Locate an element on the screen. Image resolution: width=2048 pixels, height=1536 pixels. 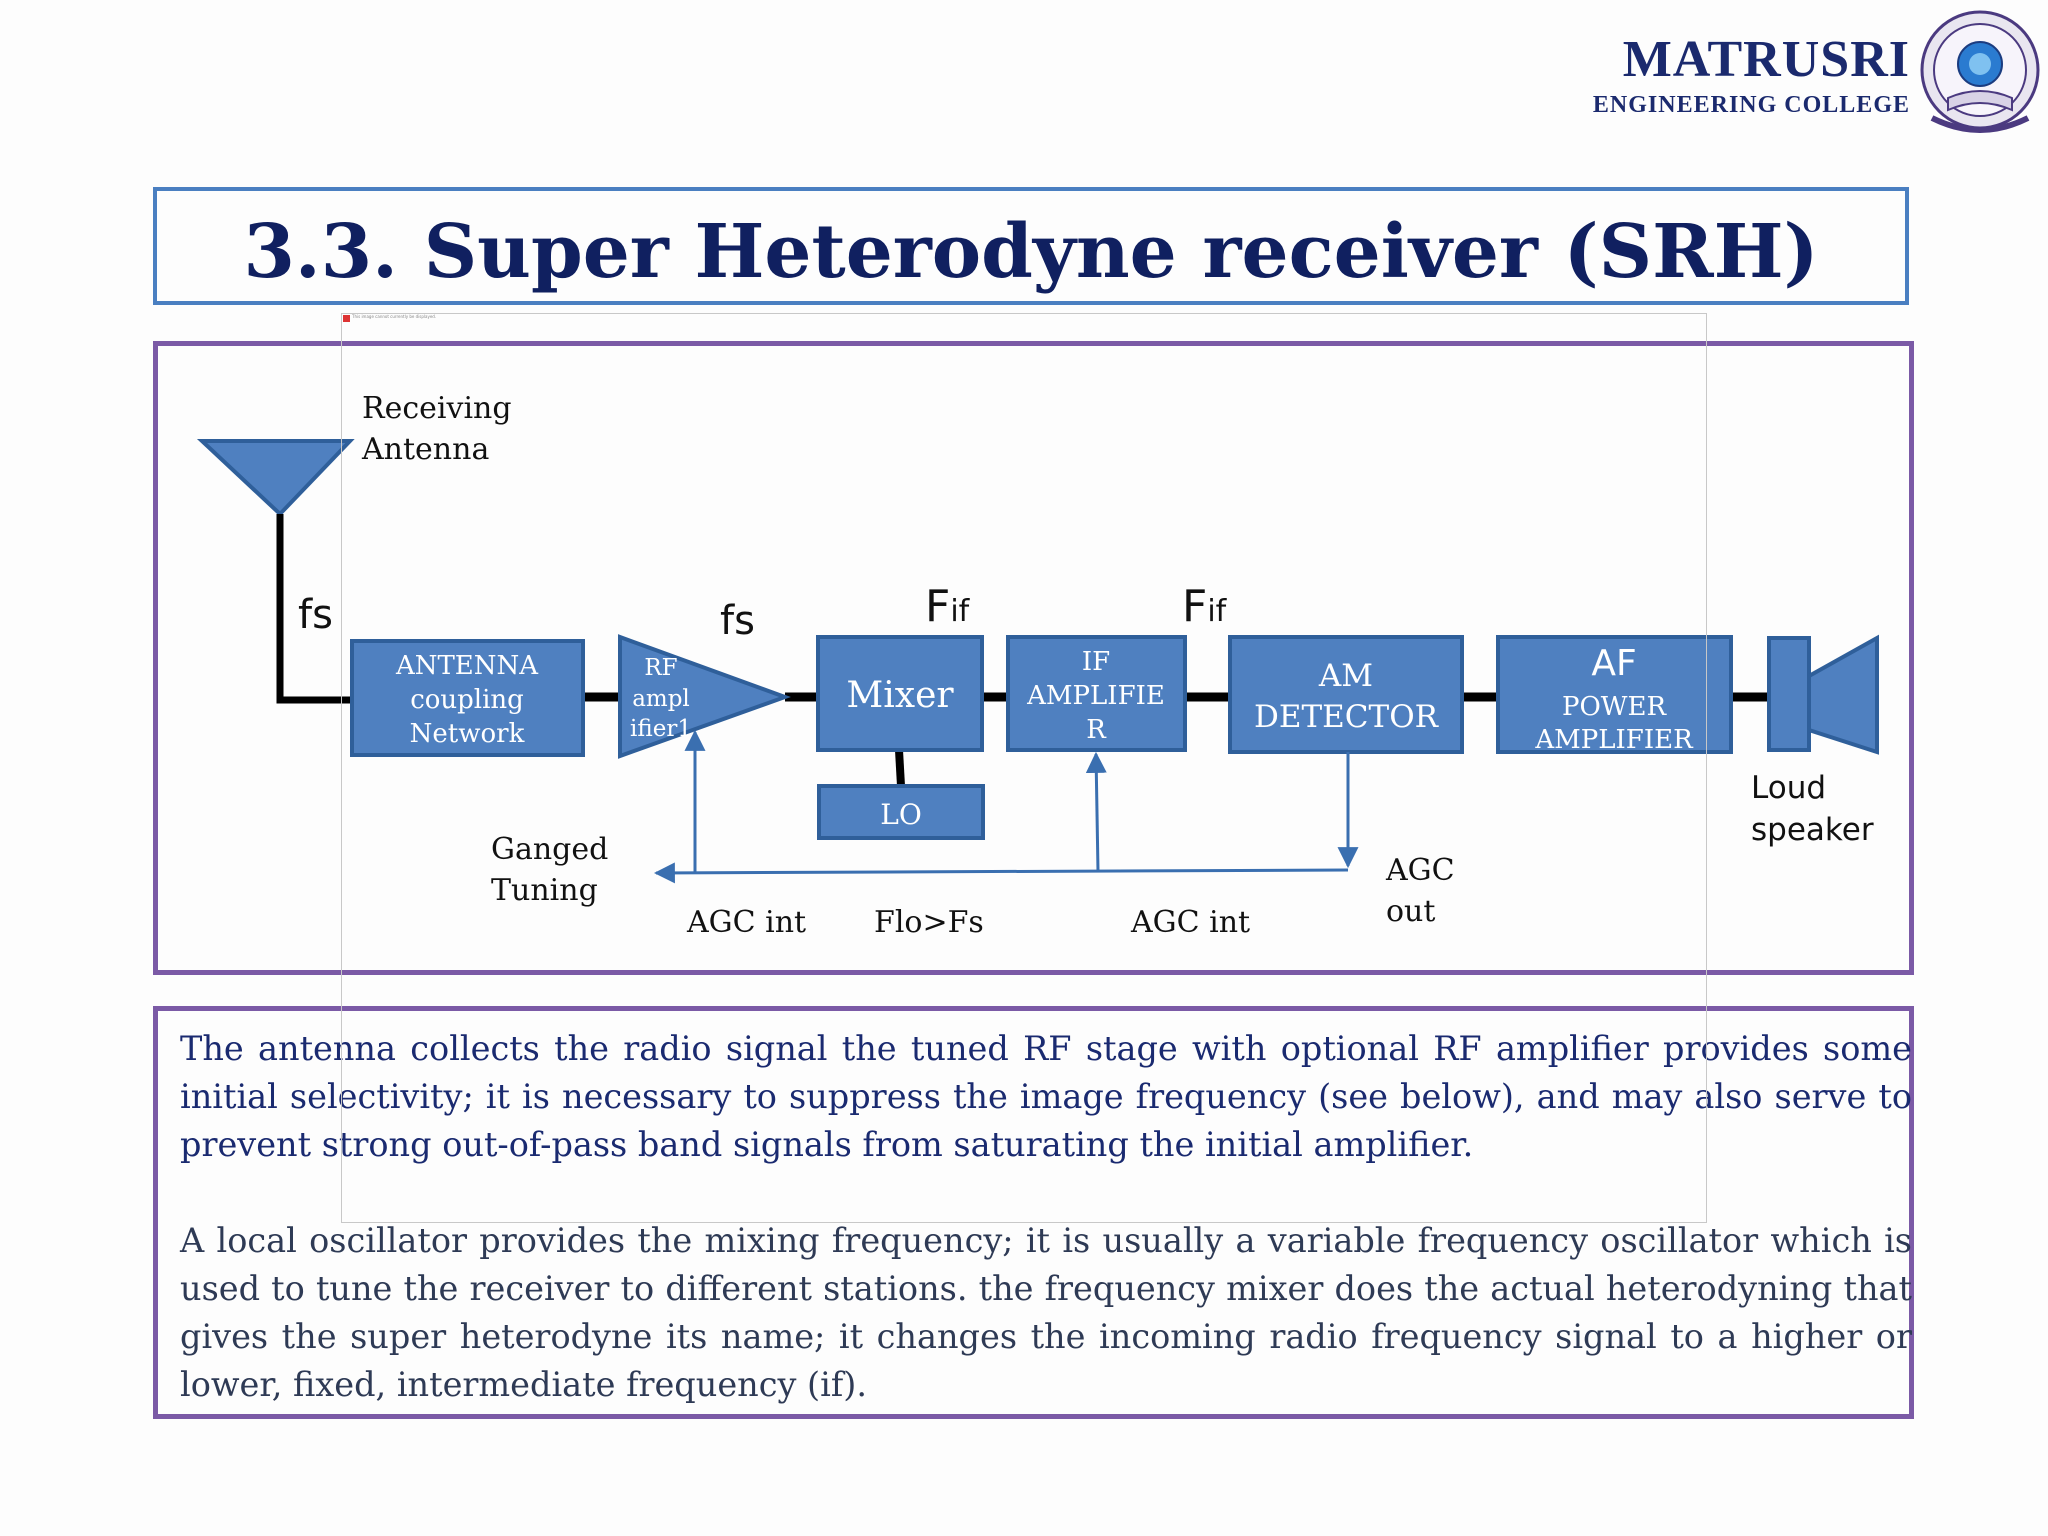
flo-fs-label: Flo>Fs is located at coordinates (929, 922).